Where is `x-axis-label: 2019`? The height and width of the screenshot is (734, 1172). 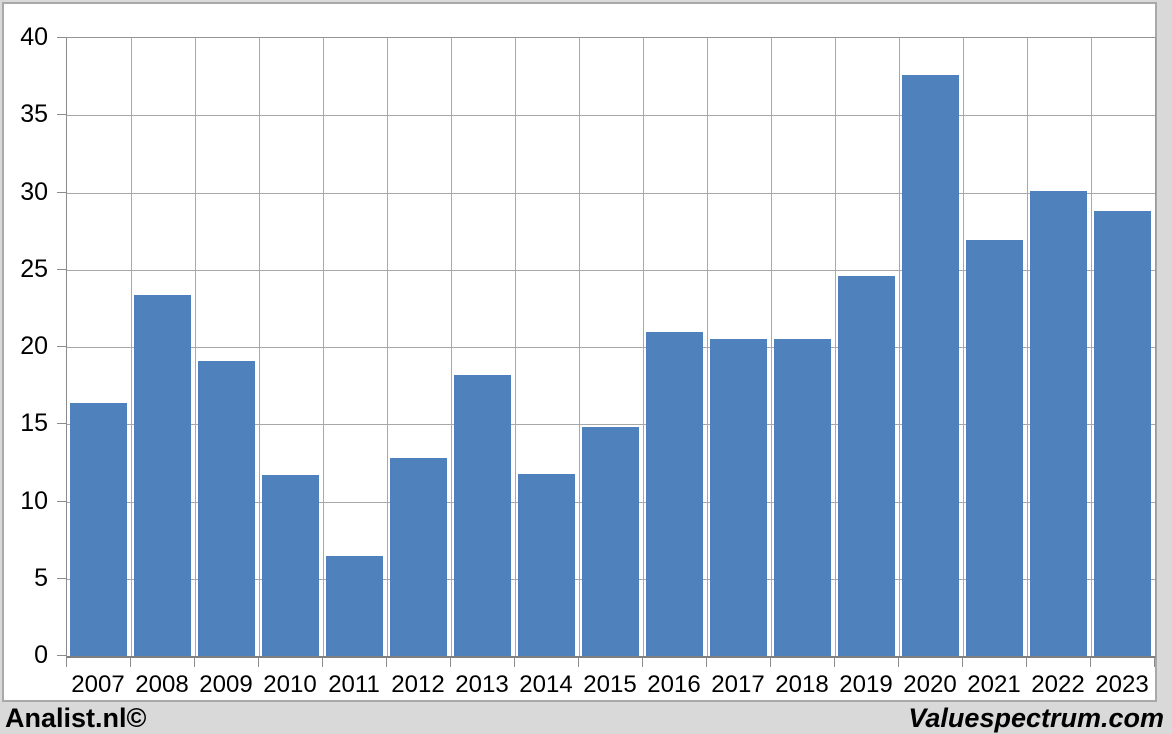
x-axis-label: 2019 is located at coordinates (866, 684).